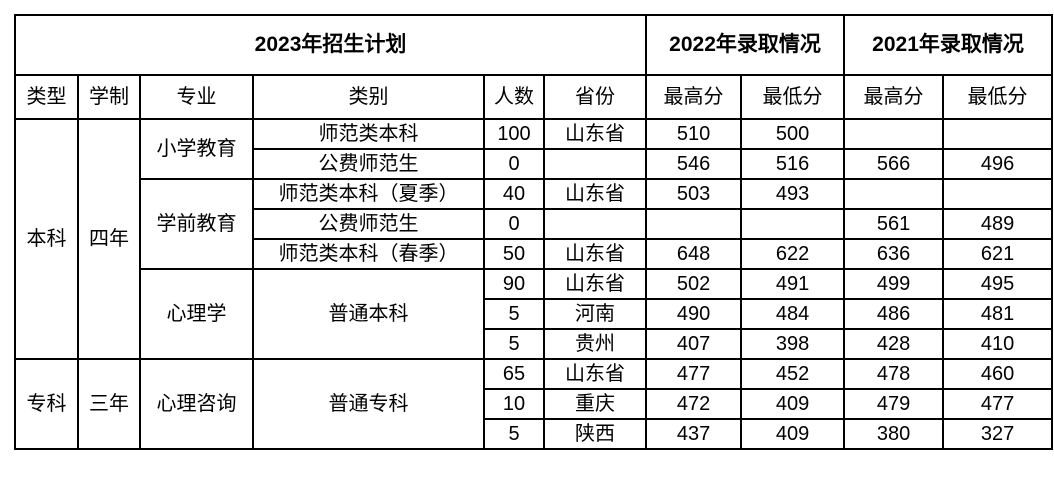 The height and width of the screenshot is (498, 1054). I want to click on cell-province: 陕西, so click(595, 434).